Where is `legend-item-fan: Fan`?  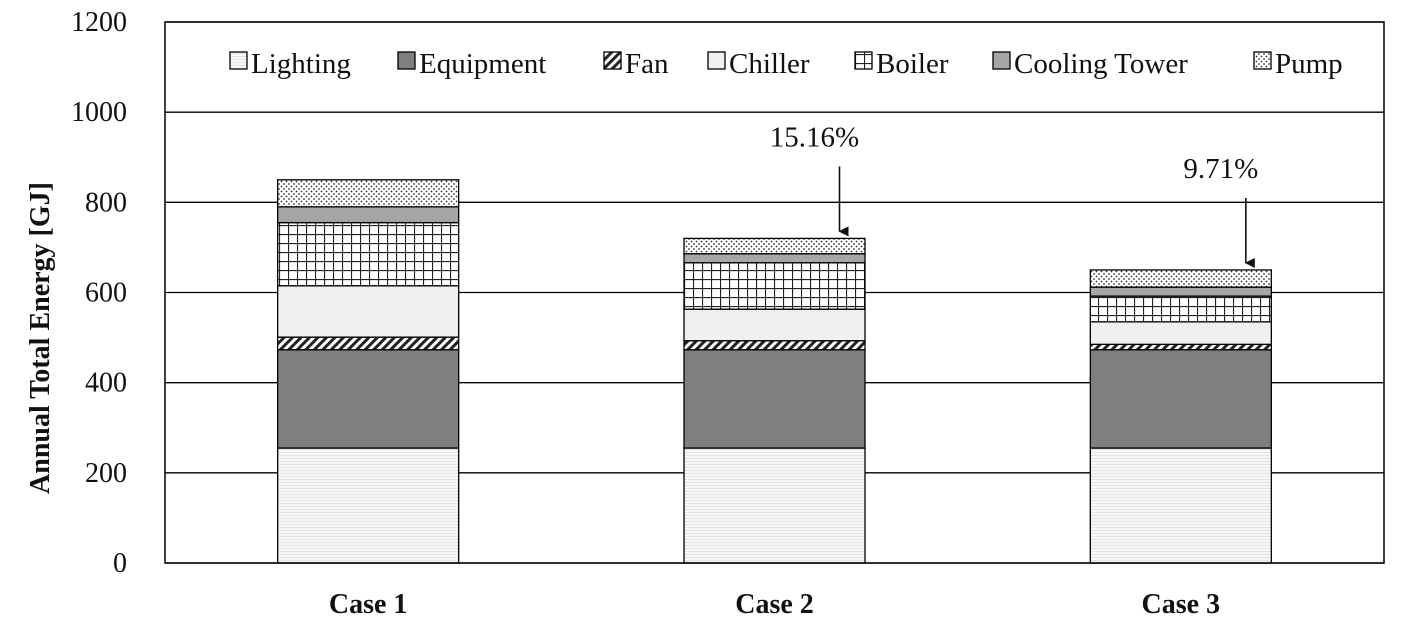 legend-item-fan: Fan is located at coordinates (636, 64).